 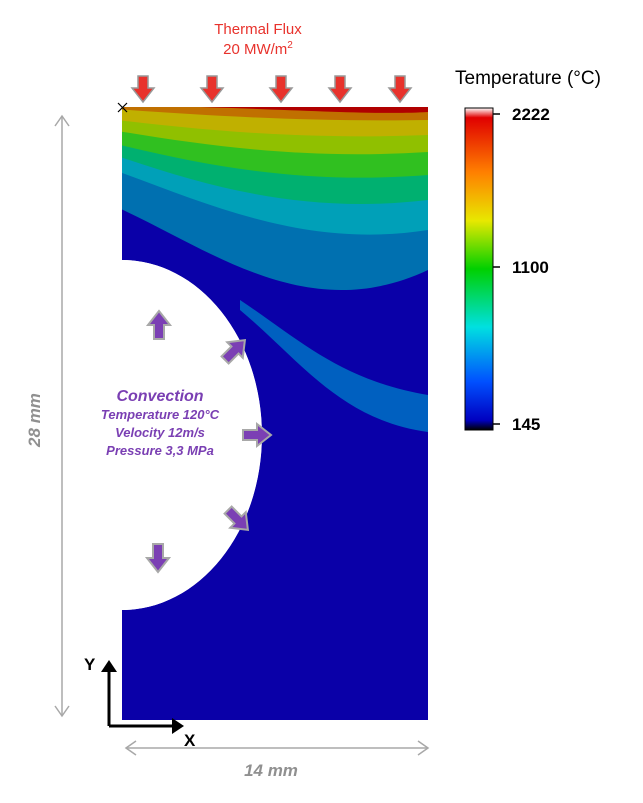 What do you see at coordinates (258, 29) in the screenshot?
I see `flux-title: Thermal Flux` at bounding box center [258, 29].